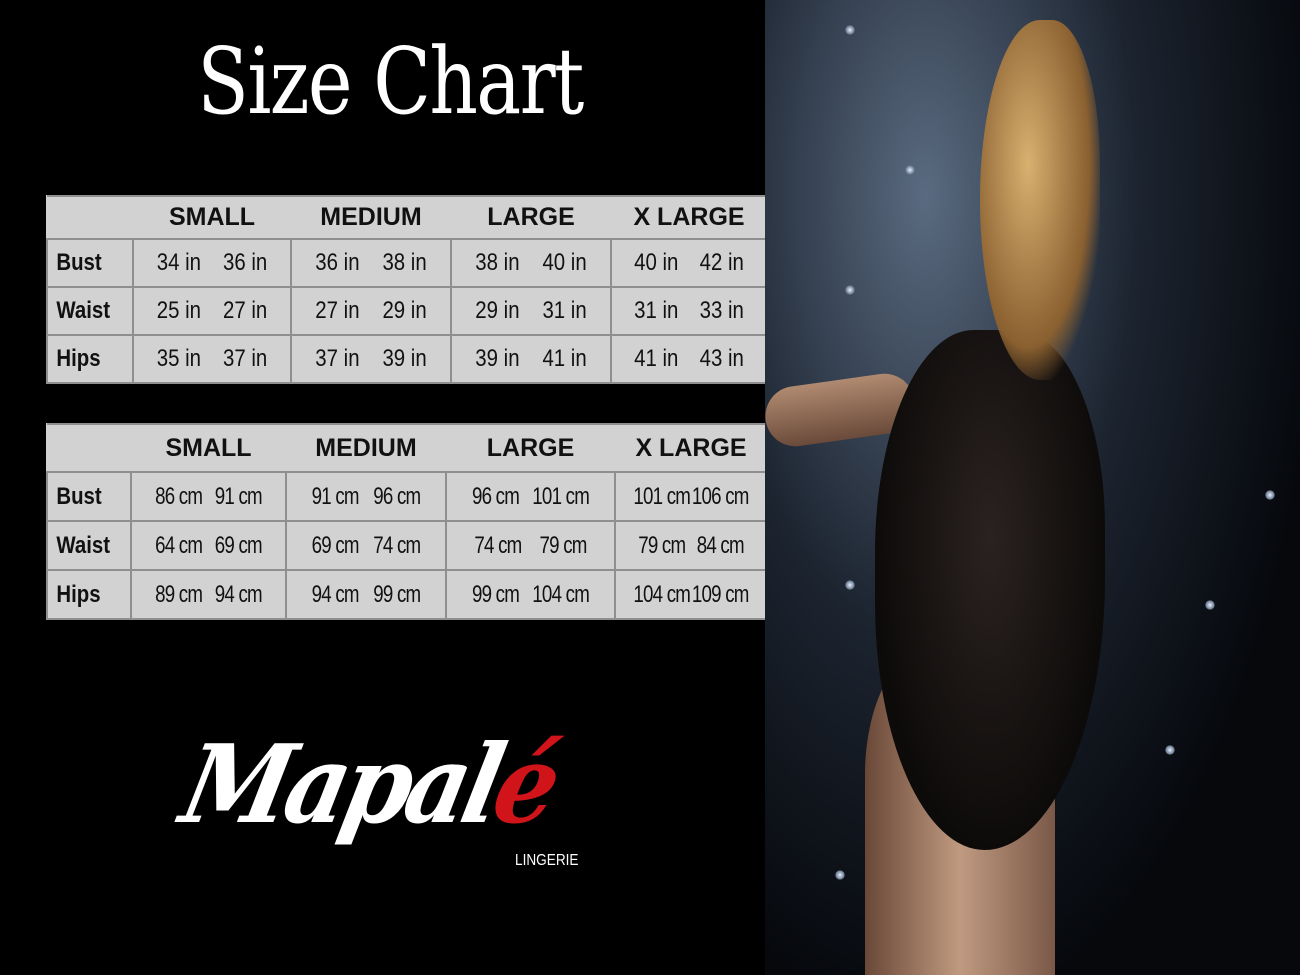  What do you see at coordinates (720, 496) in the screenshot?
I see `range-max: 106 cm` at bounding box center [720, 496].